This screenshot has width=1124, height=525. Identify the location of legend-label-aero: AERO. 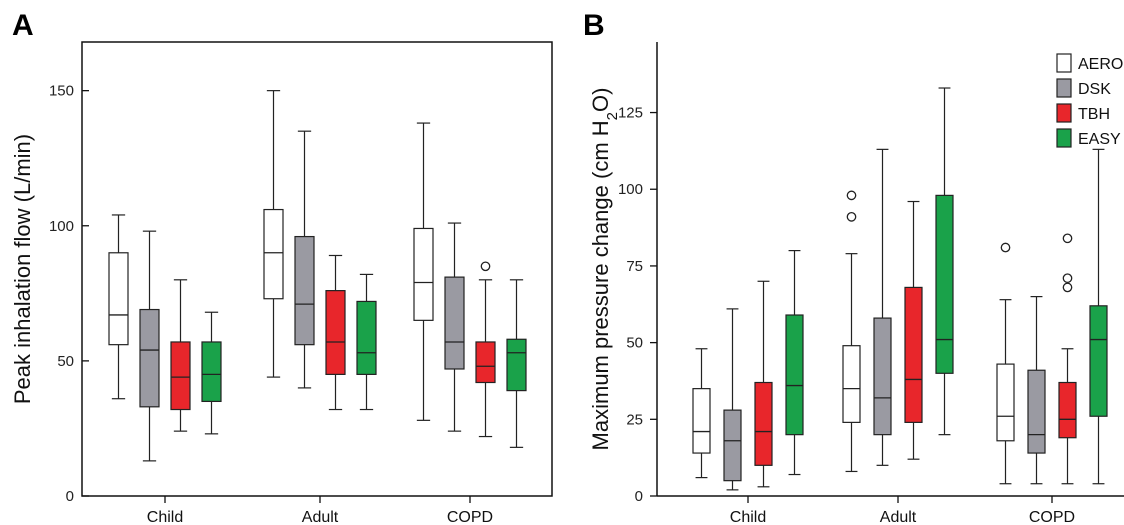
(1100, 64).